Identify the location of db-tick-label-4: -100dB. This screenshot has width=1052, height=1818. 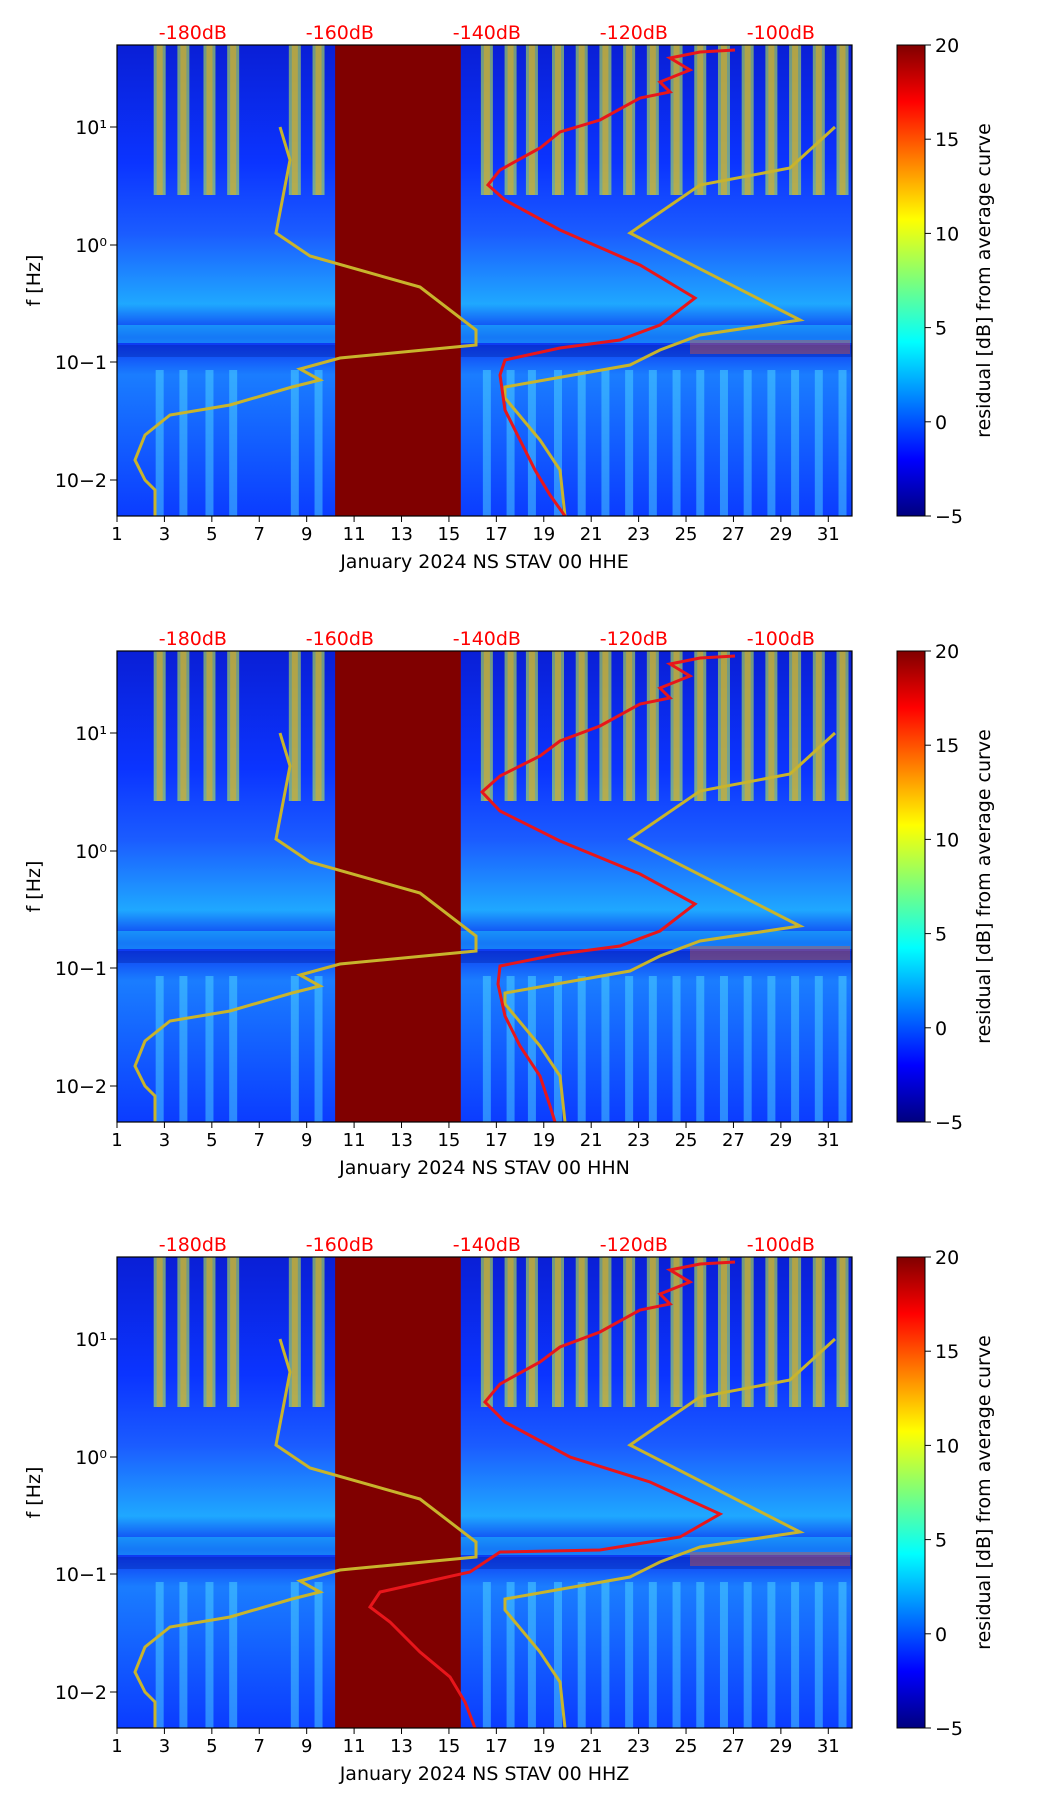
(781, 33).